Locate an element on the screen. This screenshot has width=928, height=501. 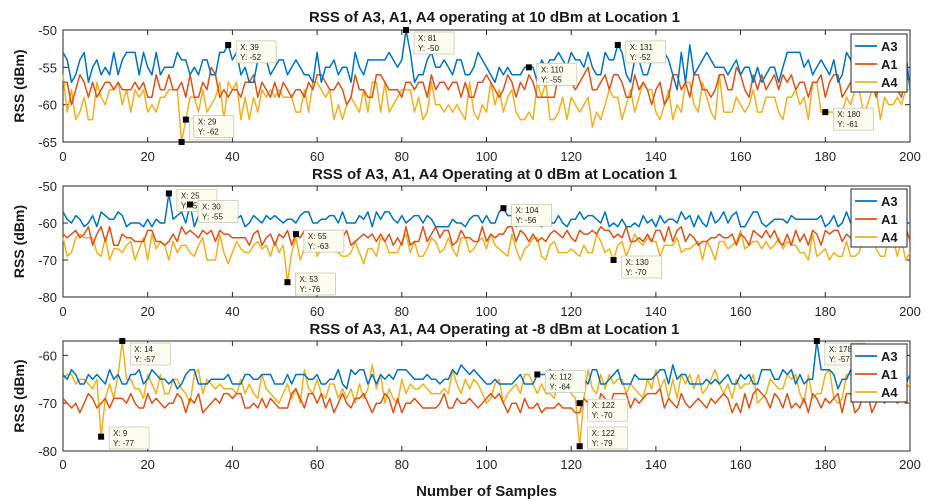
datatip-x-label: X: 55 is located at coordinates (317, 236).